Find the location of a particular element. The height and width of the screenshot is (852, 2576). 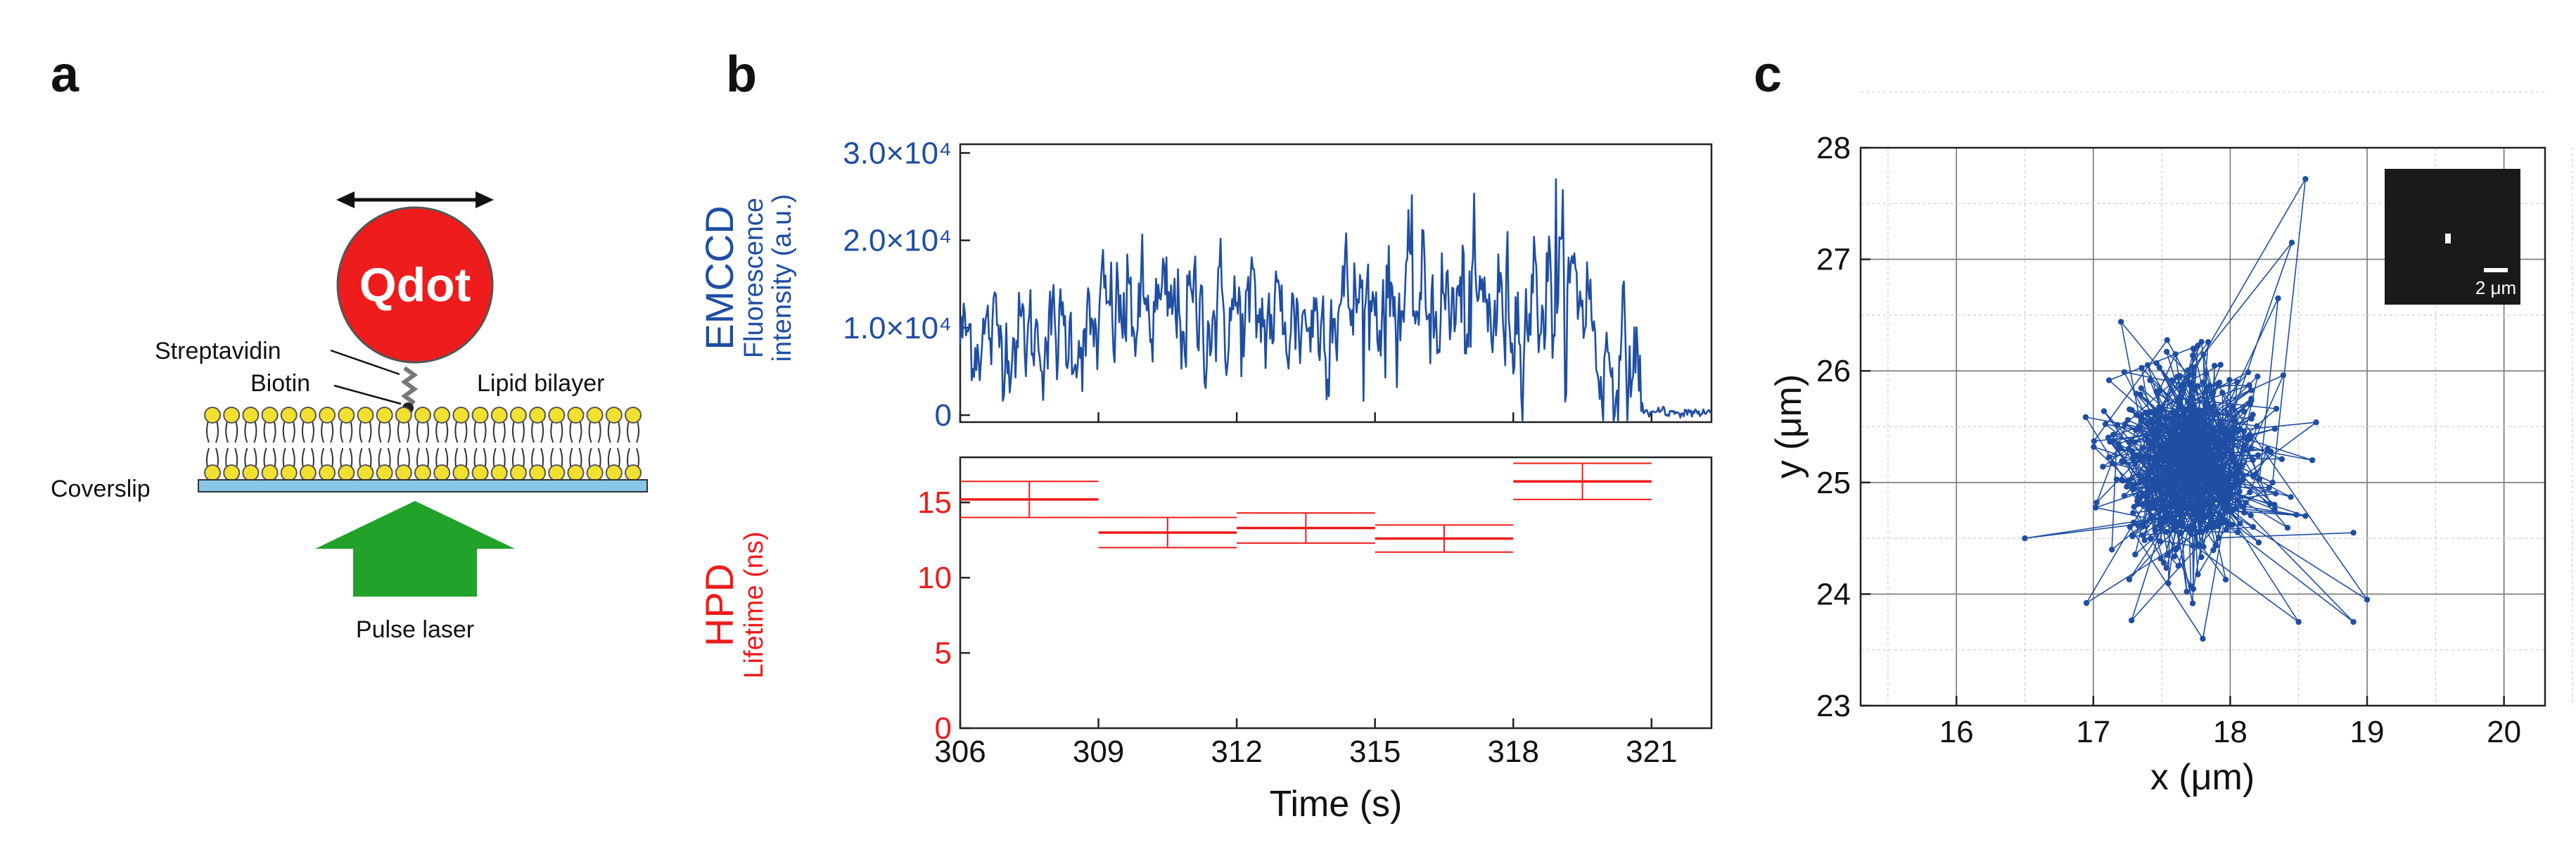

hpd-axis-label: HPD is located at coordinates (719, 605).